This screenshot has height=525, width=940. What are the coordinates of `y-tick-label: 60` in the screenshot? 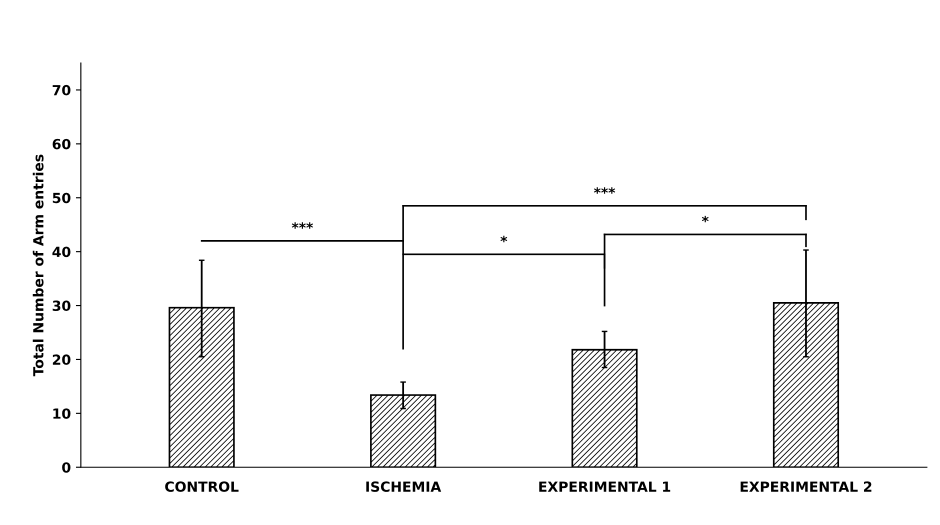 It's located at (61, 144).